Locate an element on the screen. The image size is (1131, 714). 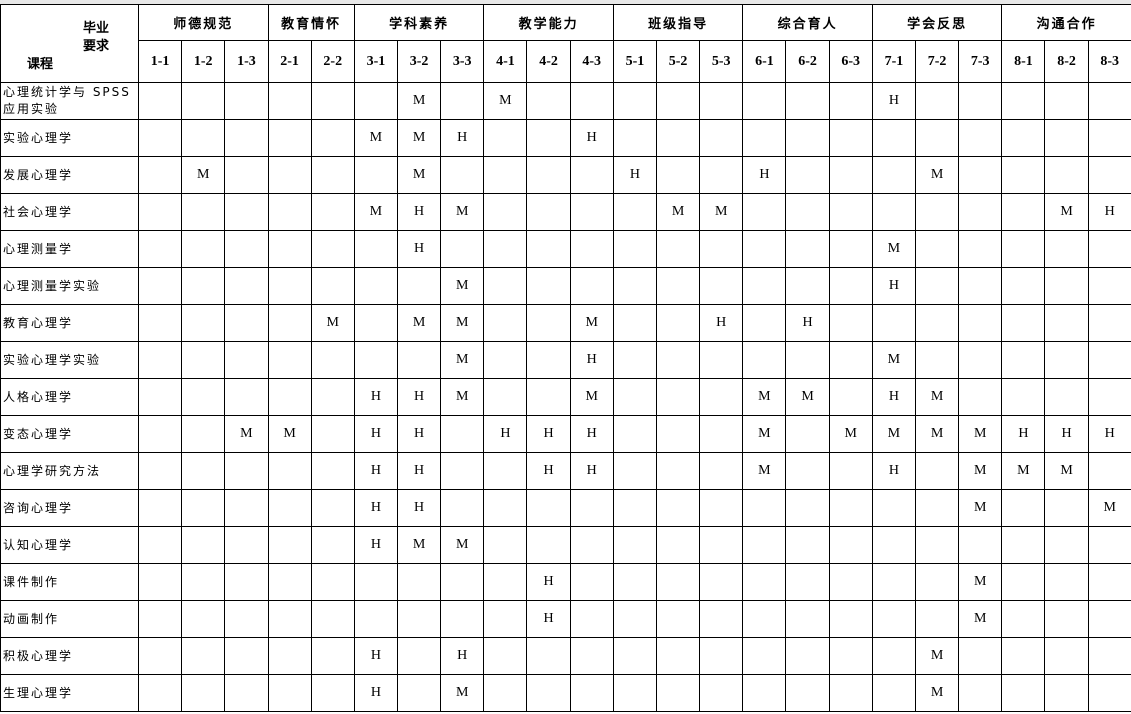
requirement-group-header: 学科素养 is located at coordinates (419, 22).